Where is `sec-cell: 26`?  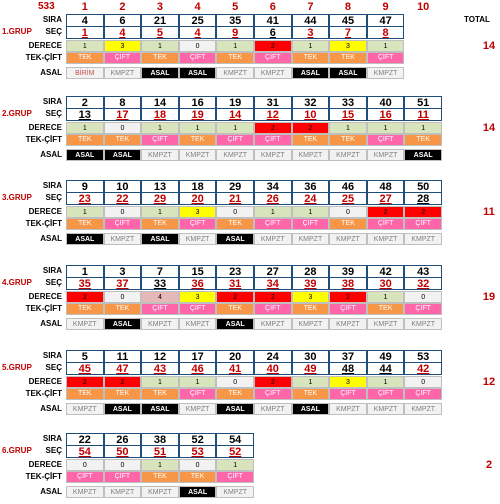
sec-cell: 26 is located at coordinates (273, 198).